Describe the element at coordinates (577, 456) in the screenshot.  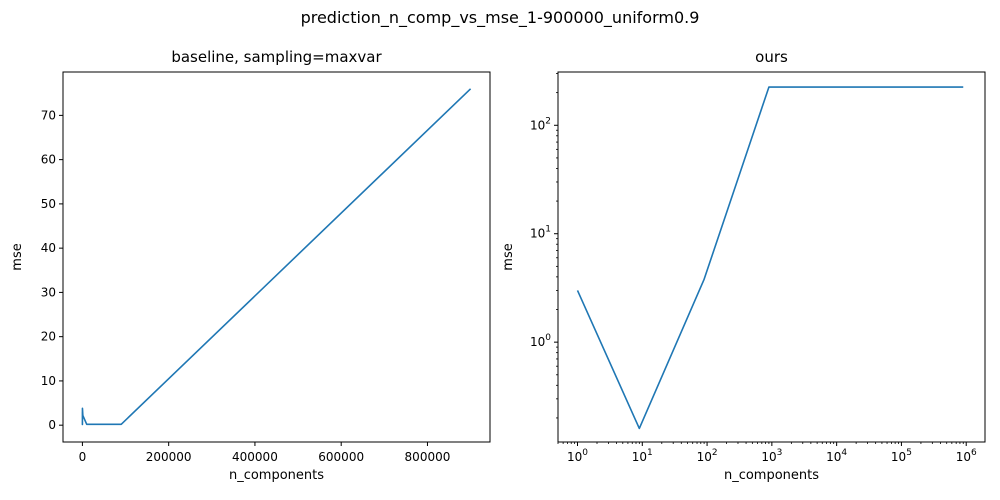
I see `x-tick-label: 10⁰` at that location.